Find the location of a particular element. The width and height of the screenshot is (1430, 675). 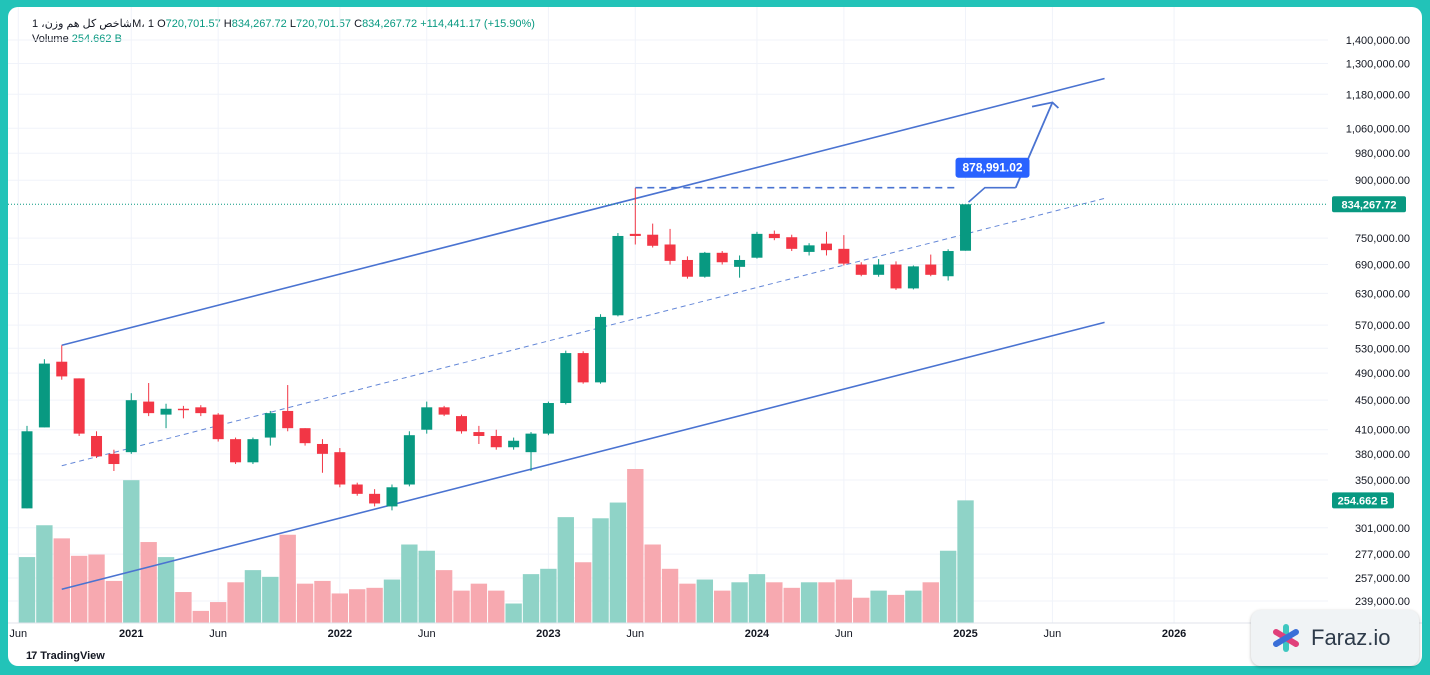

y-tick-label: 239,000.00 is located at coordinates (1382, 602).